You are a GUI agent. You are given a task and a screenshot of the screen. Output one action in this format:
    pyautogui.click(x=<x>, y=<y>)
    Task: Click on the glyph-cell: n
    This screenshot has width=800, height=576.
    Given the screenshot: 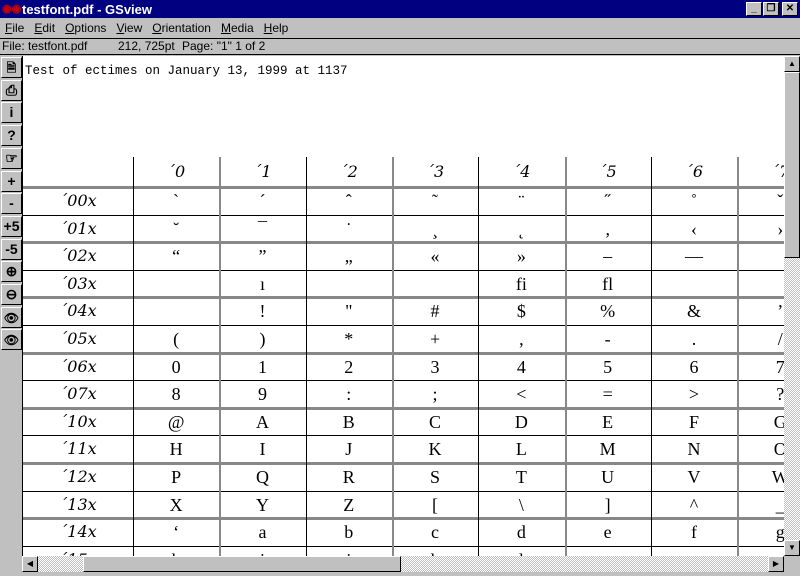 What is the action you would take?
    pyautogui.click(x=694, y=551)
    